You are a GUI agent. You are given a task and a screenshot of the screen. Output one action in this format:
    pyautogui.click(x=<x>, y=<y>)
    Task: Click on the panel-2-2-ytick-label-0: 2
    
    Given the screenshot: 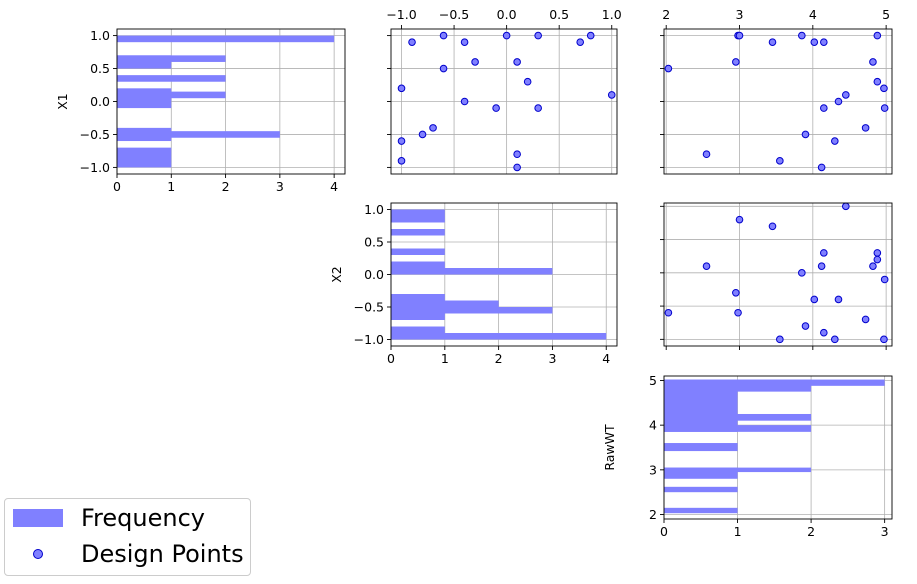 What is the action you would take?
    pyautogui.click(x=653, y=514)
    